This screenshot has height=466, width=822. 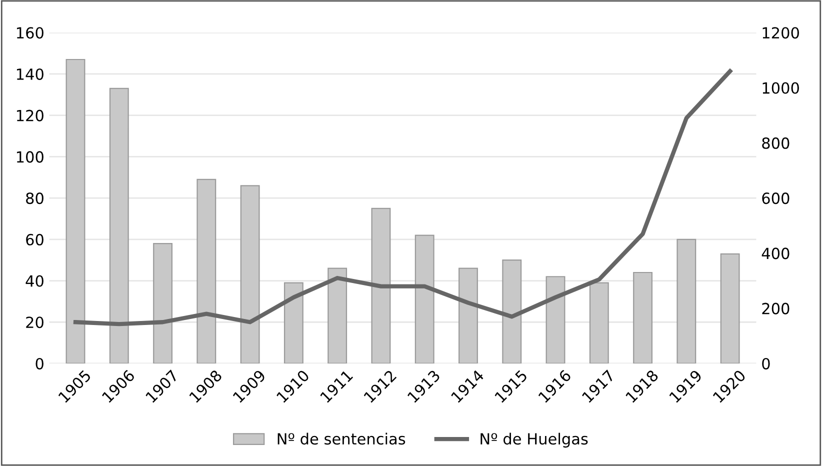 What do you see at coordinates (534, 440) in the screenshot?
I see `legend-label: Nº de Huelgas` at bounding box center [534, 440].